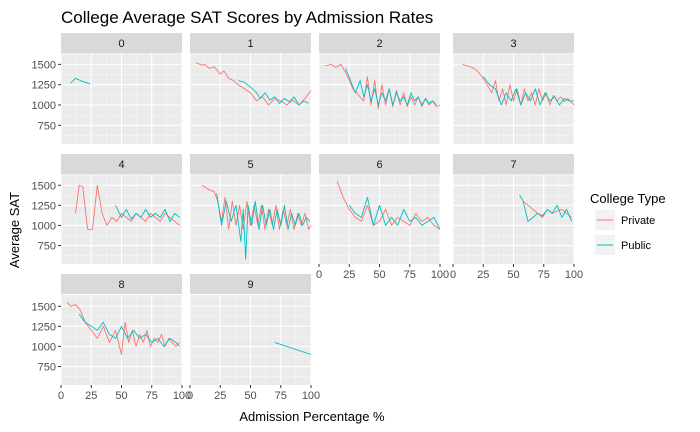  I want to click on legend-title: College Type, so click(628, 198).